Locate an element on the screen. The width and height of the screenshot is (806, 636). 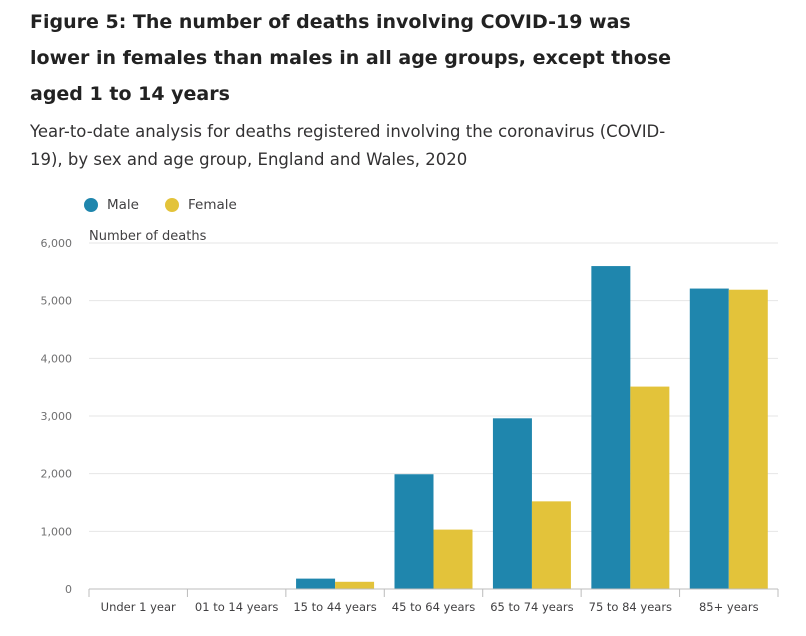
legend-label-male: Male is located at coordinates (123, 205).